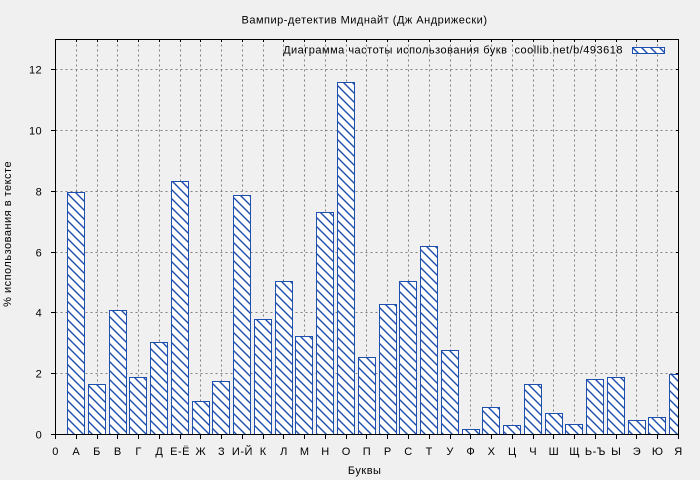  I want to click on svg-text: Ц, so click(512, 452).